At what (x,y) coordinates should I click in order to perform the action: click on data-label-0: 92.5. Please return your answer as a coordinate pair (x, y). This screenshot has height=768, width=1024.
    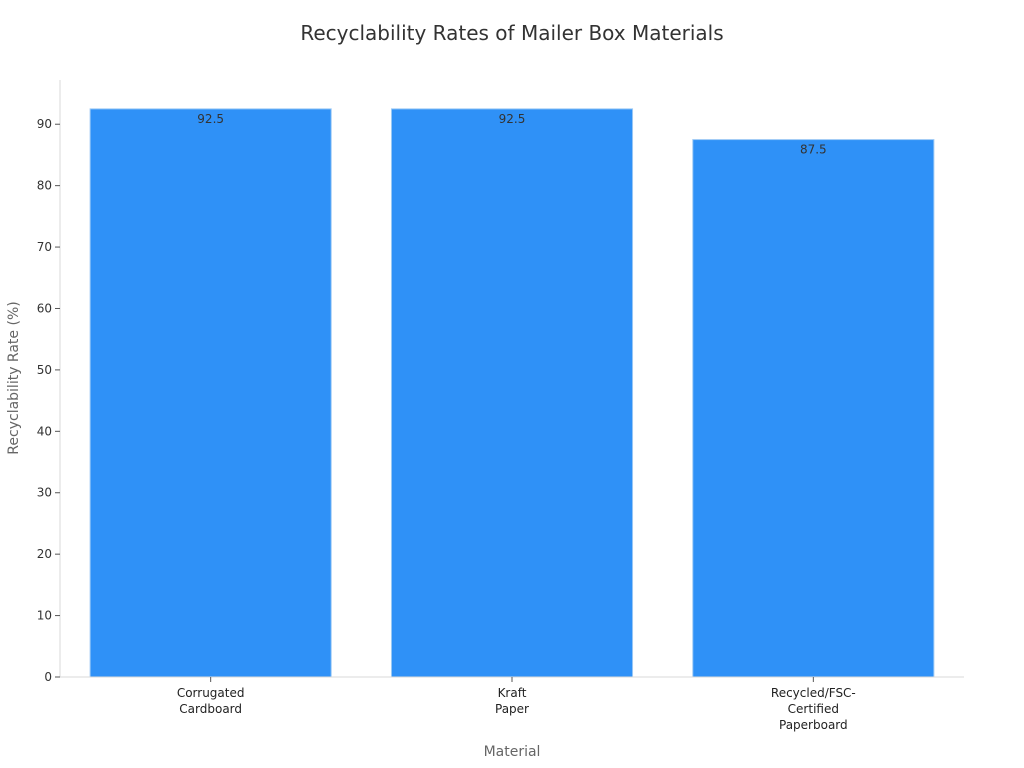
    Looking at the image, I should click on (210, 119).